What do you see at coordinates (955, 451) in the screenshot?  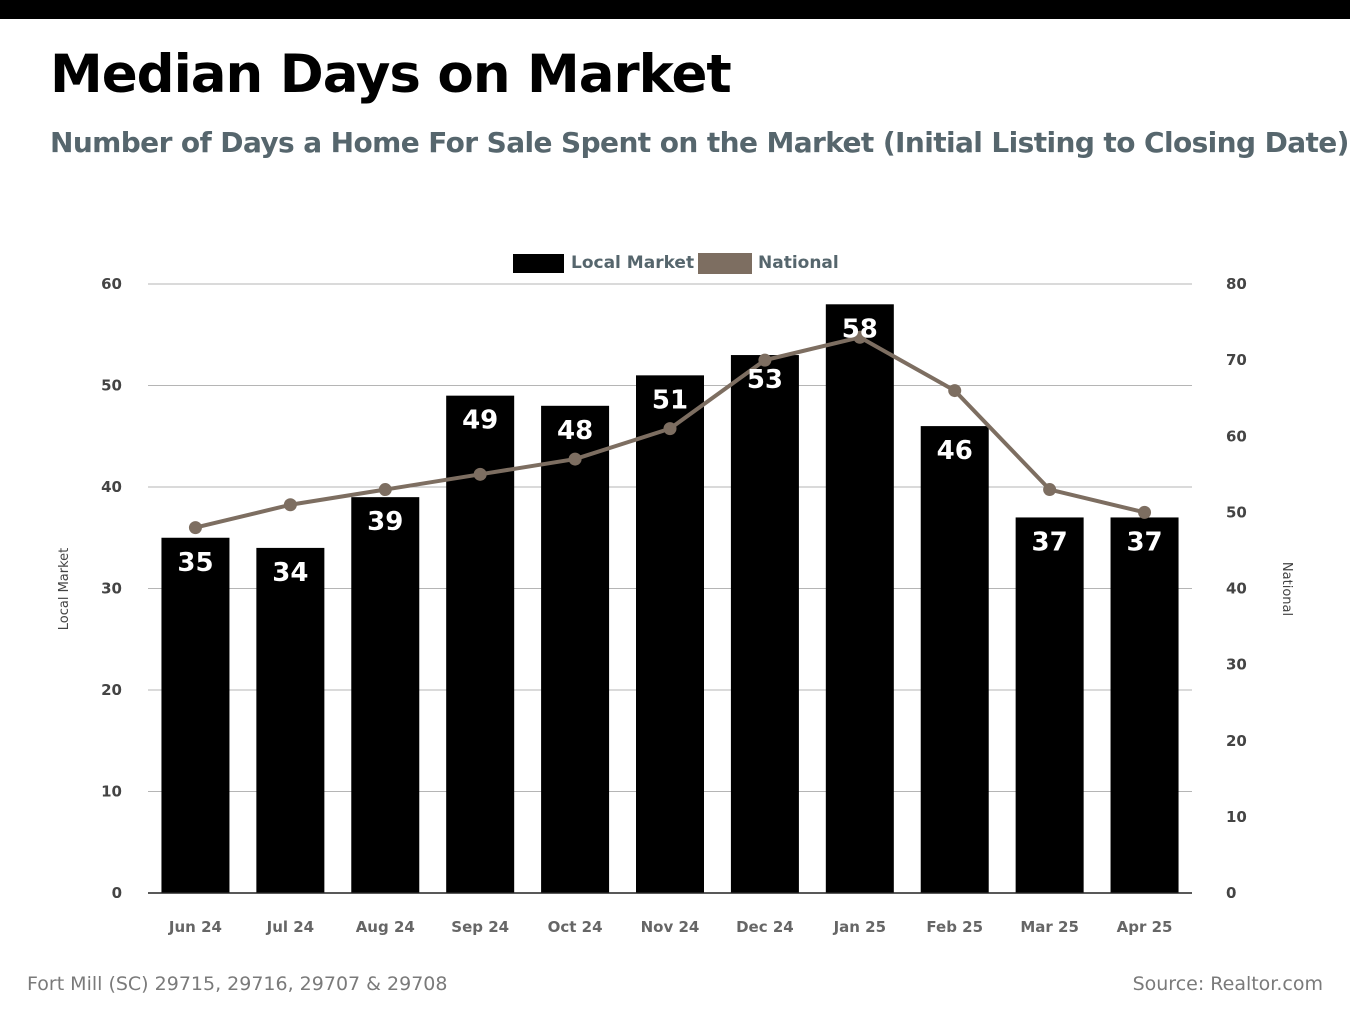 I see `bar-value-label: 46` at bounding box center [955, 451].